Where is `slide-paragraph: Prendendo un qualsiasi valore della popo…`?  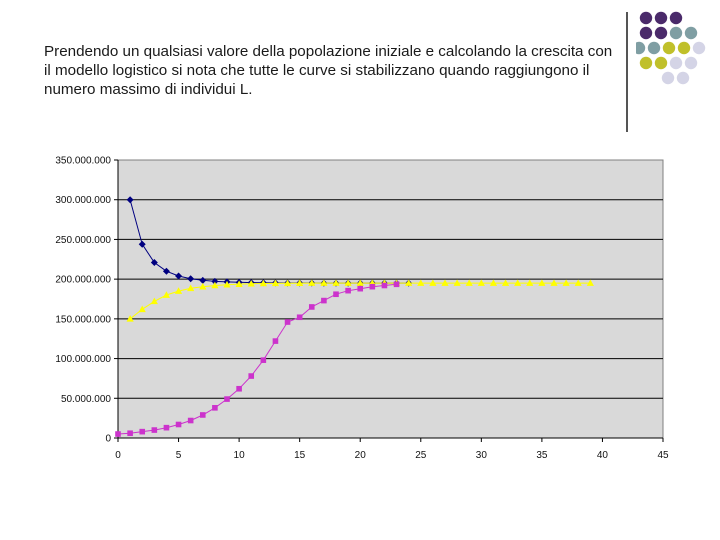
slide-paragraph: Prendendo un qualsiasi valore della popo… is located at coordinates (328, 70).